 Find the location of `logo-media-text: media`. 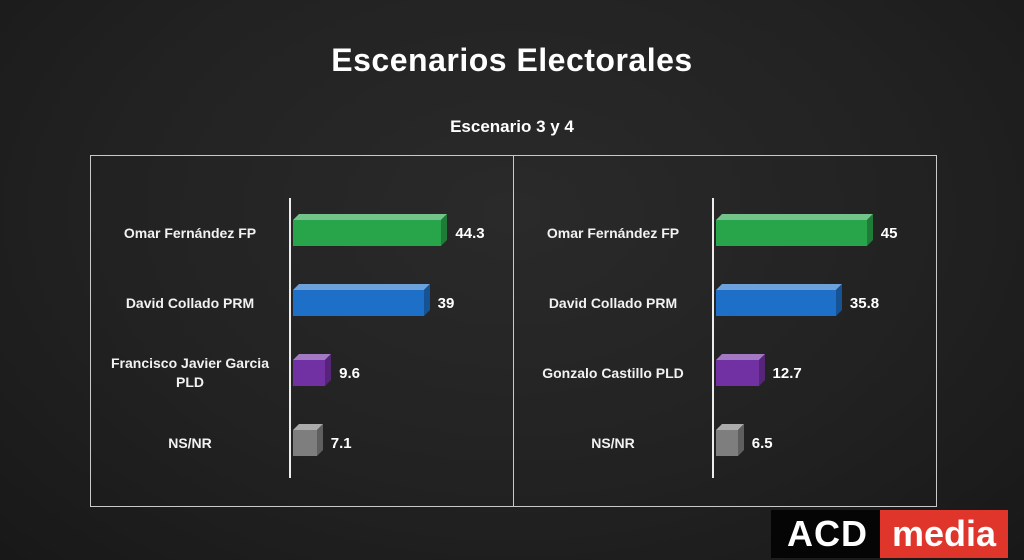

logo-media-text: media is located at coordinates (943, 534).